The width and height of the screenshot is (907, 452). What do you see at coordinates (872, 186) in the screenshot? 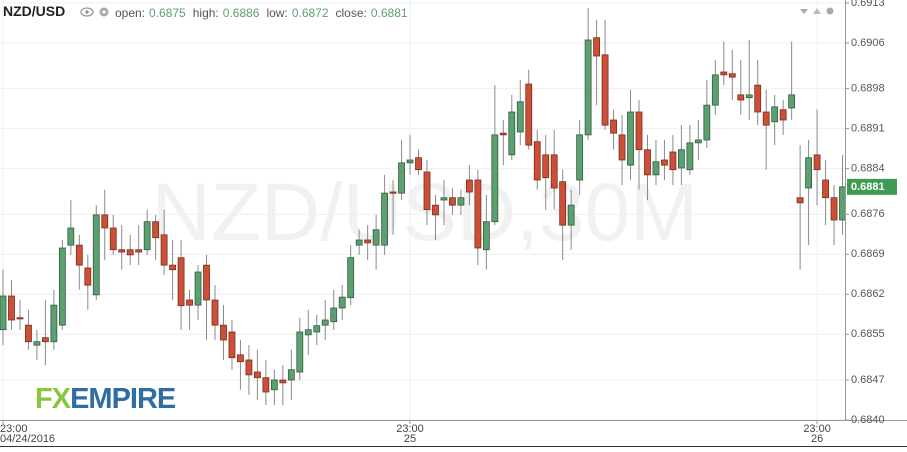
I see `last-price-tag` at bounding box center [872, 186].